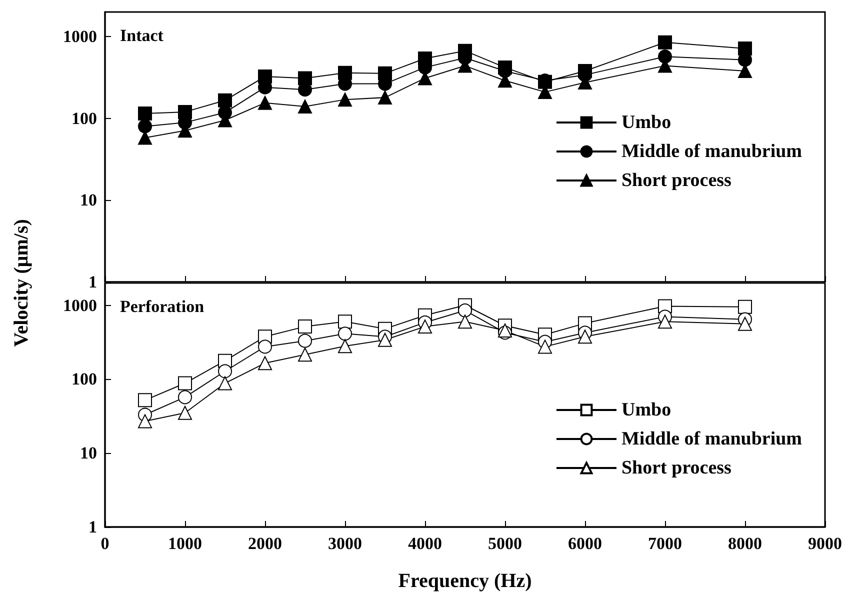  Describe the element at coordinates (22, 283) in the screenshot. I see `y-axis-title: Velocity (μm/s)` at that location.